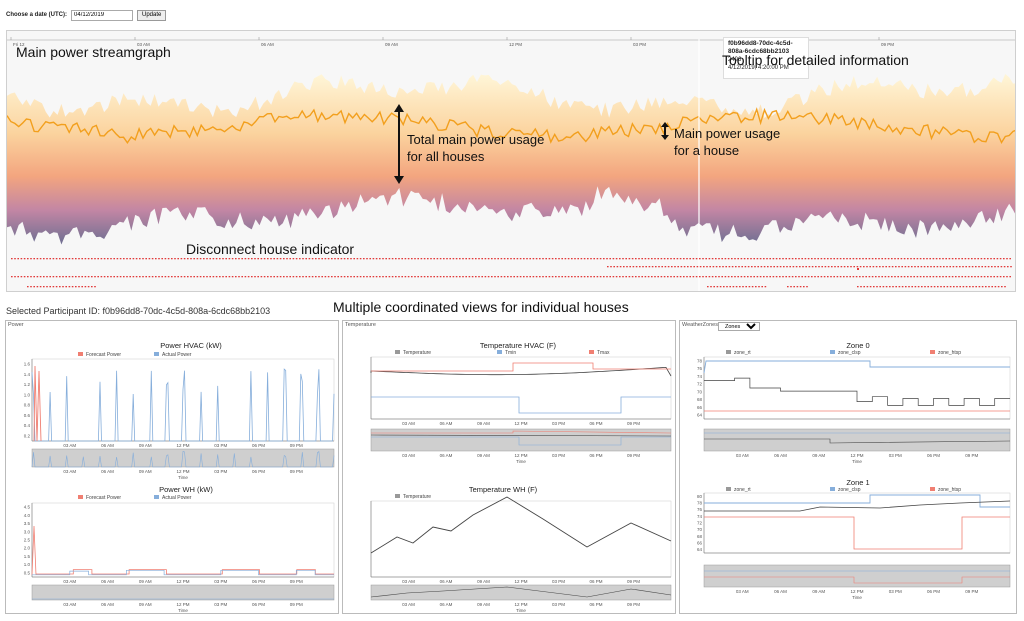  I want to click on power-hvac-context: 03 AM 06 AM 09 AM 12 PM 03 PM 06 PM 09 PM Time, so click(183, 464).